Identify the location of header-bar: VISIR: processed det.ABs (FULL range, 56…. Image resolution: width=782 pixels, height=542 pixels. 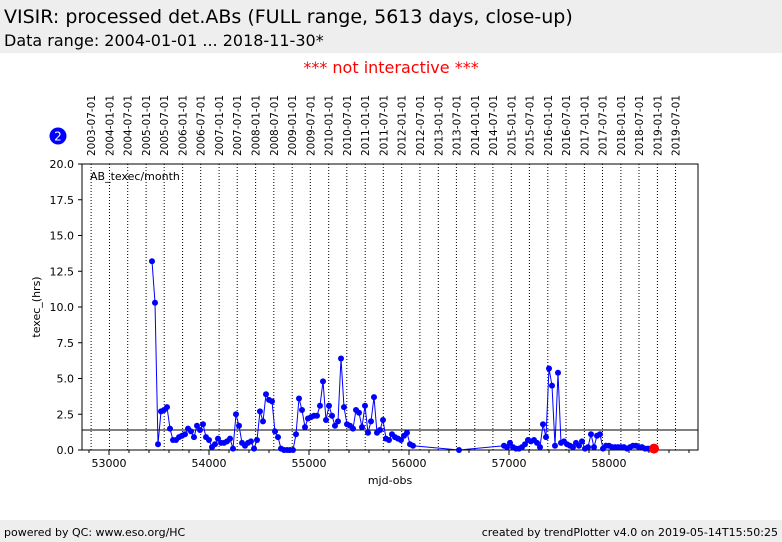
(391, 26).